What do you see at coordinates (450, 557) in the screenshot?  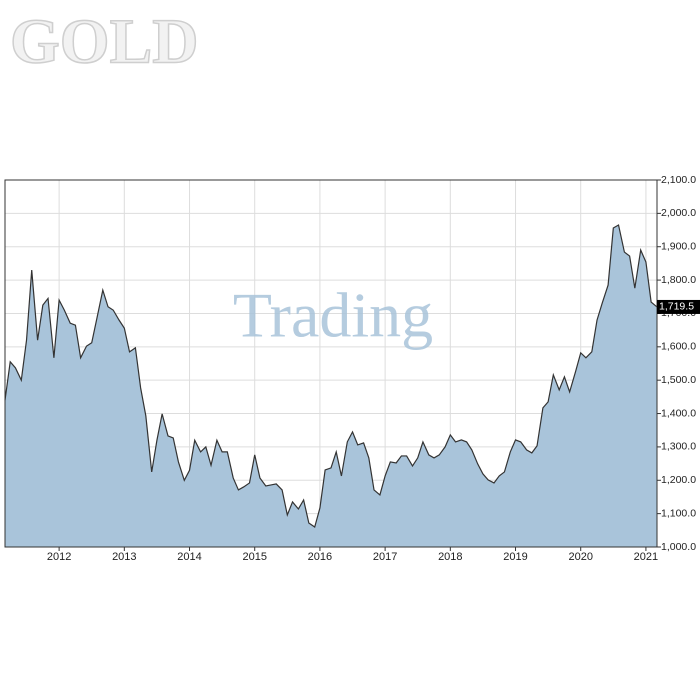 I see `x-tick-label: 2018` at bounding box center [450, 557].